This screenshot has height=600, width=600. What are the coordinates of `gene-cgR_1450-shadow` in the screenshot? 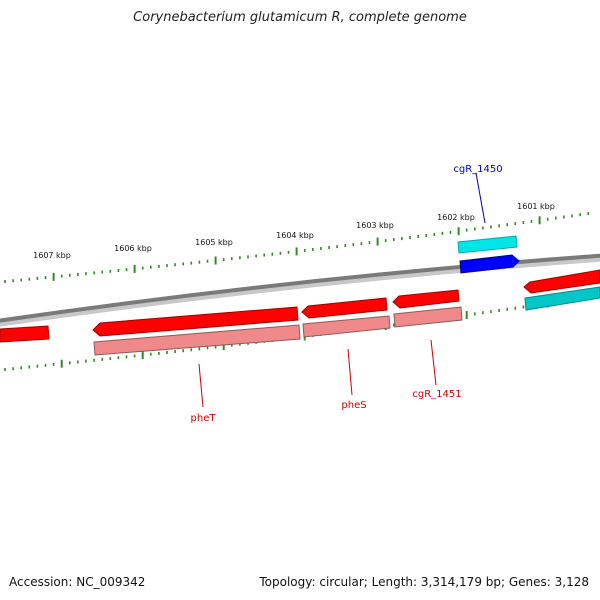 It's located at (487, 244).